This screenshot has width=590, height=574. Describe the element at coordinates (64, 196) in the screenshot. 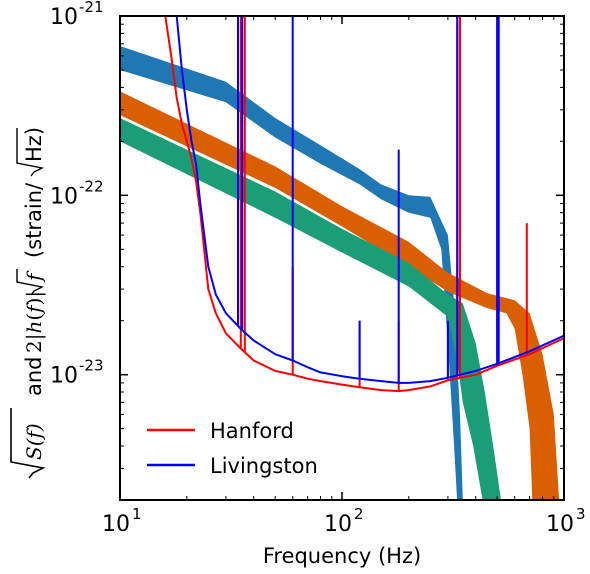

I see `y-tick-label-1: 10` at that location.